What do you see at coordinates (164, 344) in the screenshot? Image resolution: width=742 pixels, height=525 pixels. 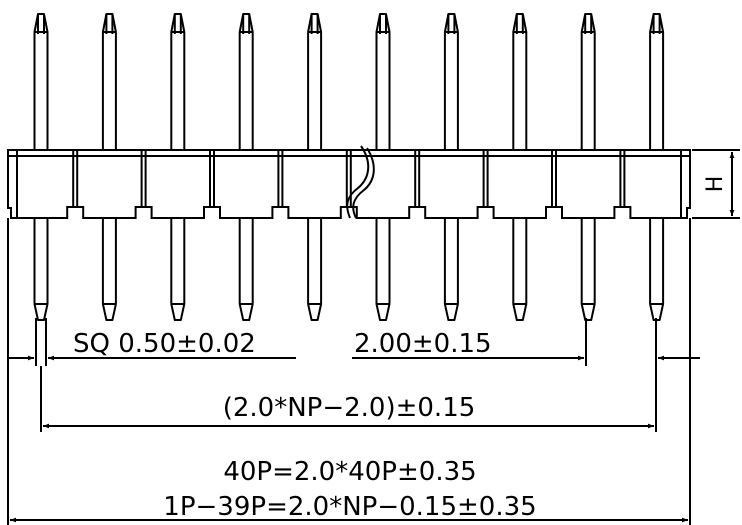 I see `pin-square-label: SQ 0.50±0.02` at bounding box center [164, 344].